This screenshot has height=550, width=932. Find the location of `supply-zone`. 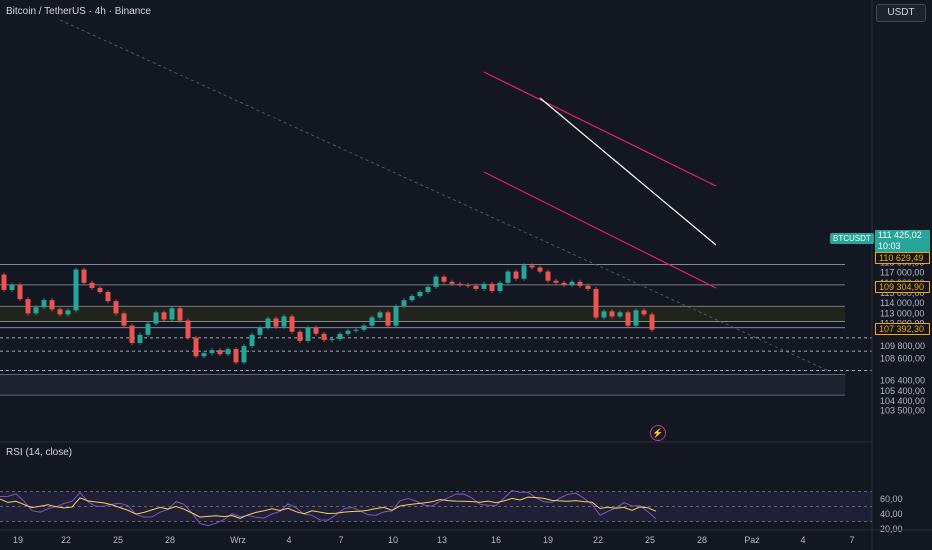

supply-zone is located at coordinates (422, 314).